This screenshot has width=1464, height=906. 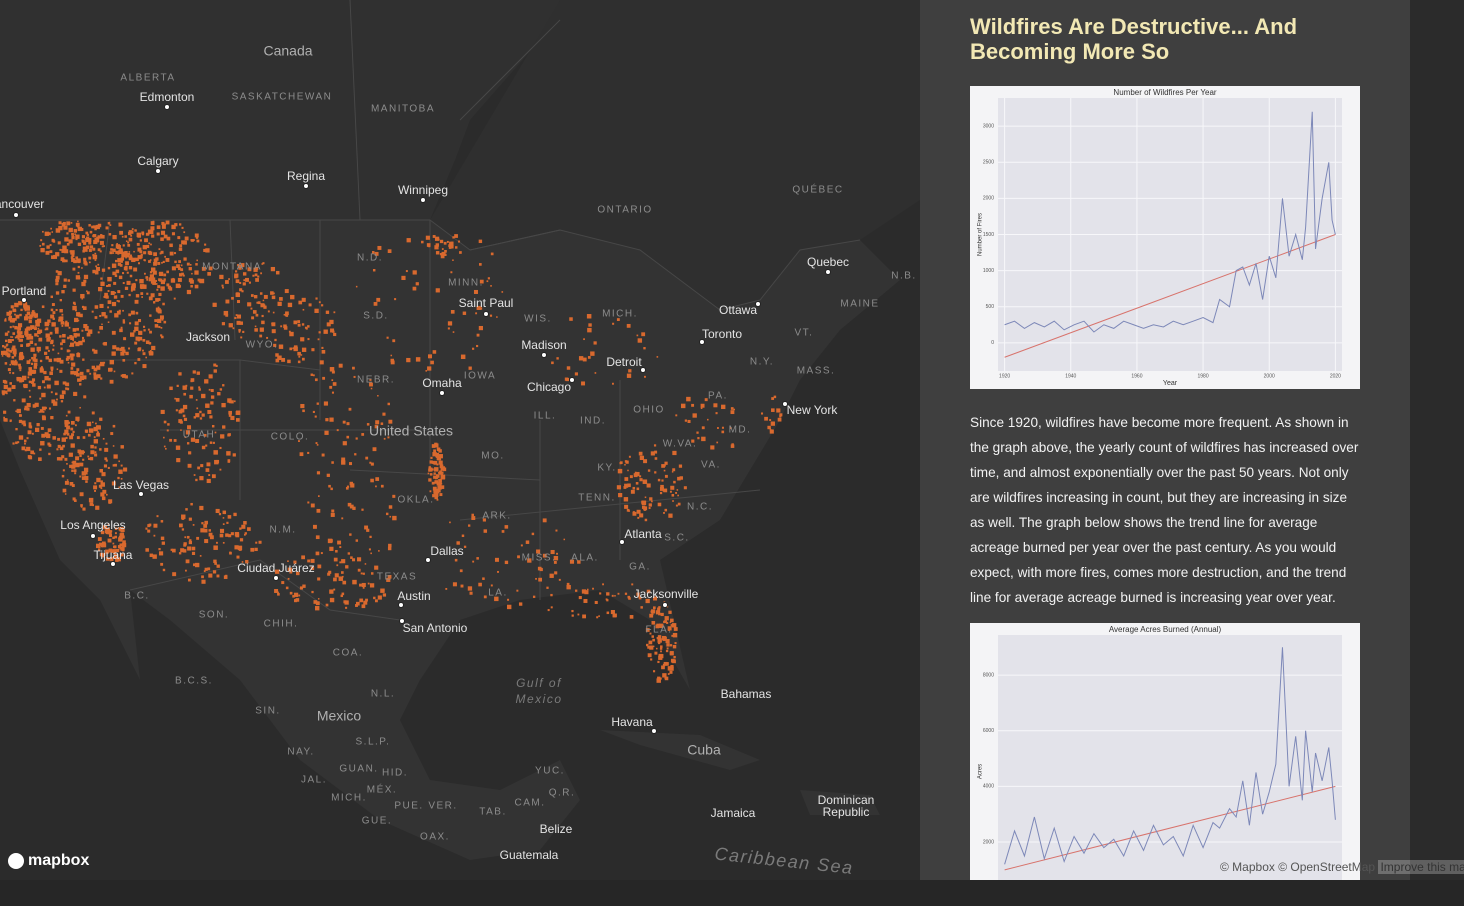 I want to click on improve-link: Improve this map, so click(x=1421, y=867).